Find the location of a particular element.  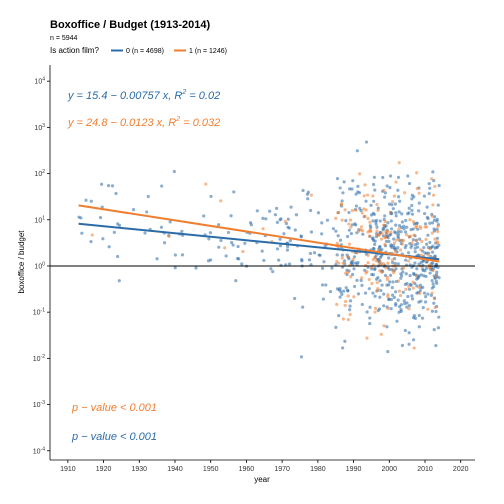

x-tick-label: 2000 is located at coordinates (389, 469).